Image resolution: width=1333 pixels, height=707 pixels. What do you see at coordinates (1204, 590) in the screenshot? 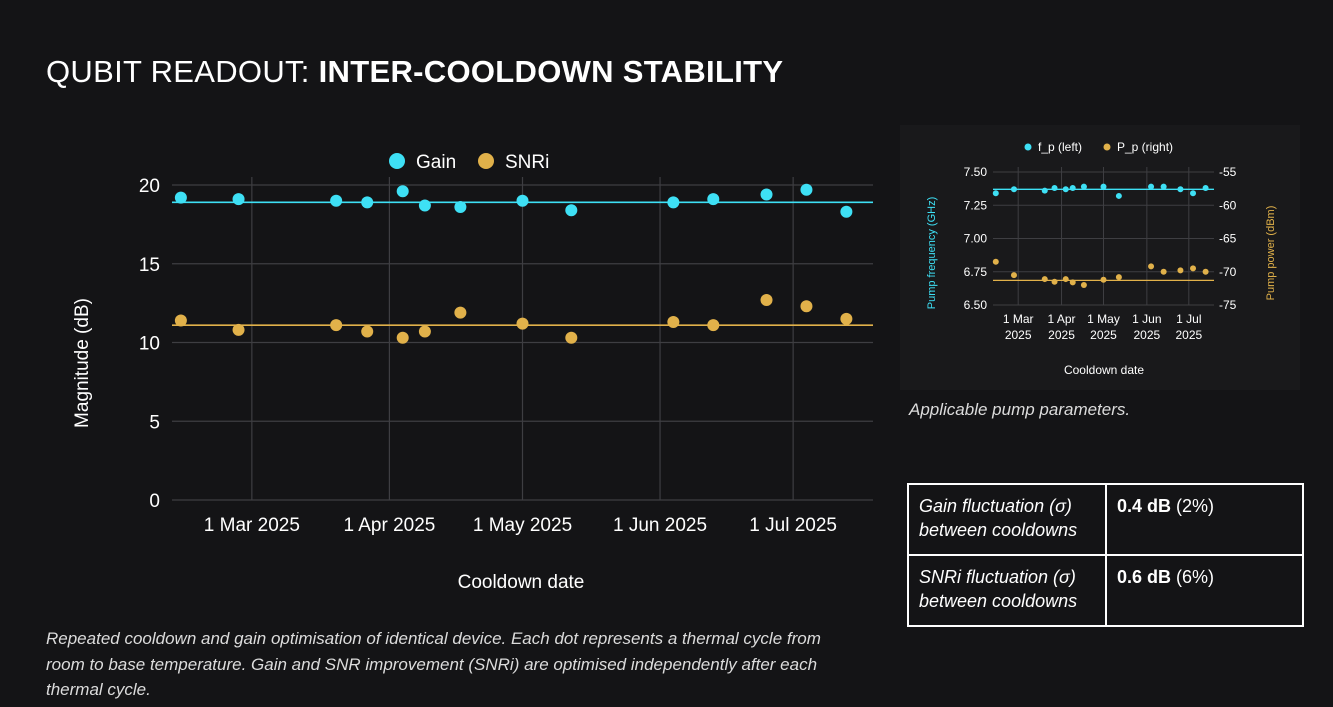
I see `snri-fluctuation-value: 0.6 dB (6%)` at bounding box center [1204, 590].